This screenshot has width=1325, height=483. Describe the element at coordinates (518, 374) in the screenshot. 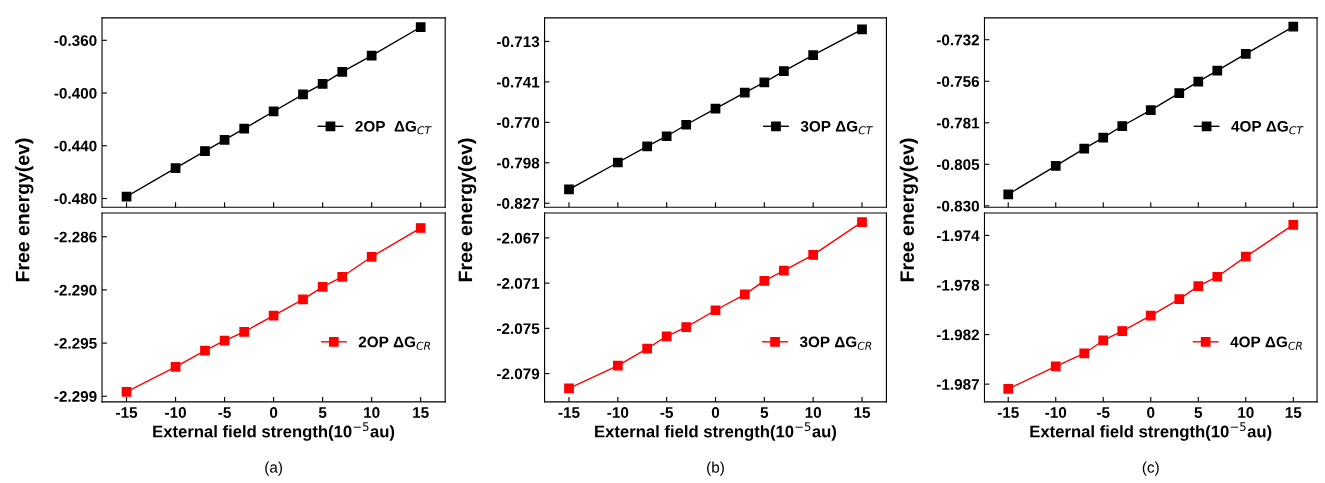

I see `y-tick-label: -2.079` at that location.